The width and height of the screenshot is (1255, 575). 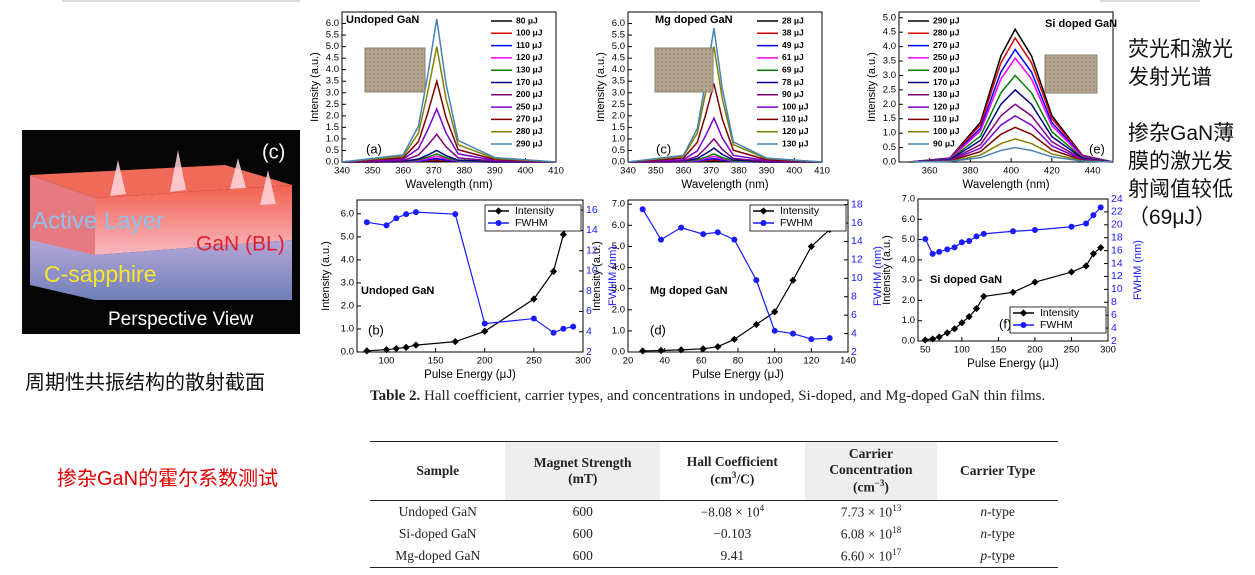 I want to click on header-line: (mT), so click(x=582, y=479).